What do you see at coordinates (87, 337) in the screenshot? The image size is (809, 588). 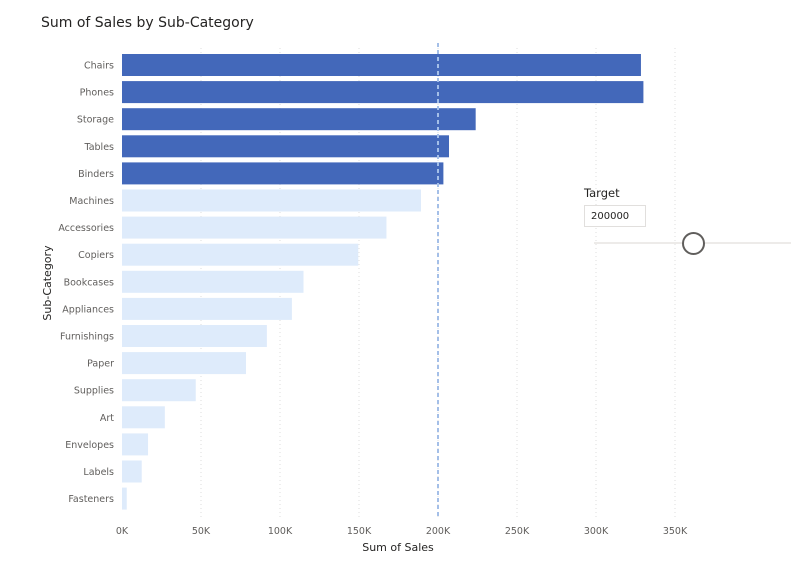 I see `category-label: Furnishings` at bounding box center [87, 337].